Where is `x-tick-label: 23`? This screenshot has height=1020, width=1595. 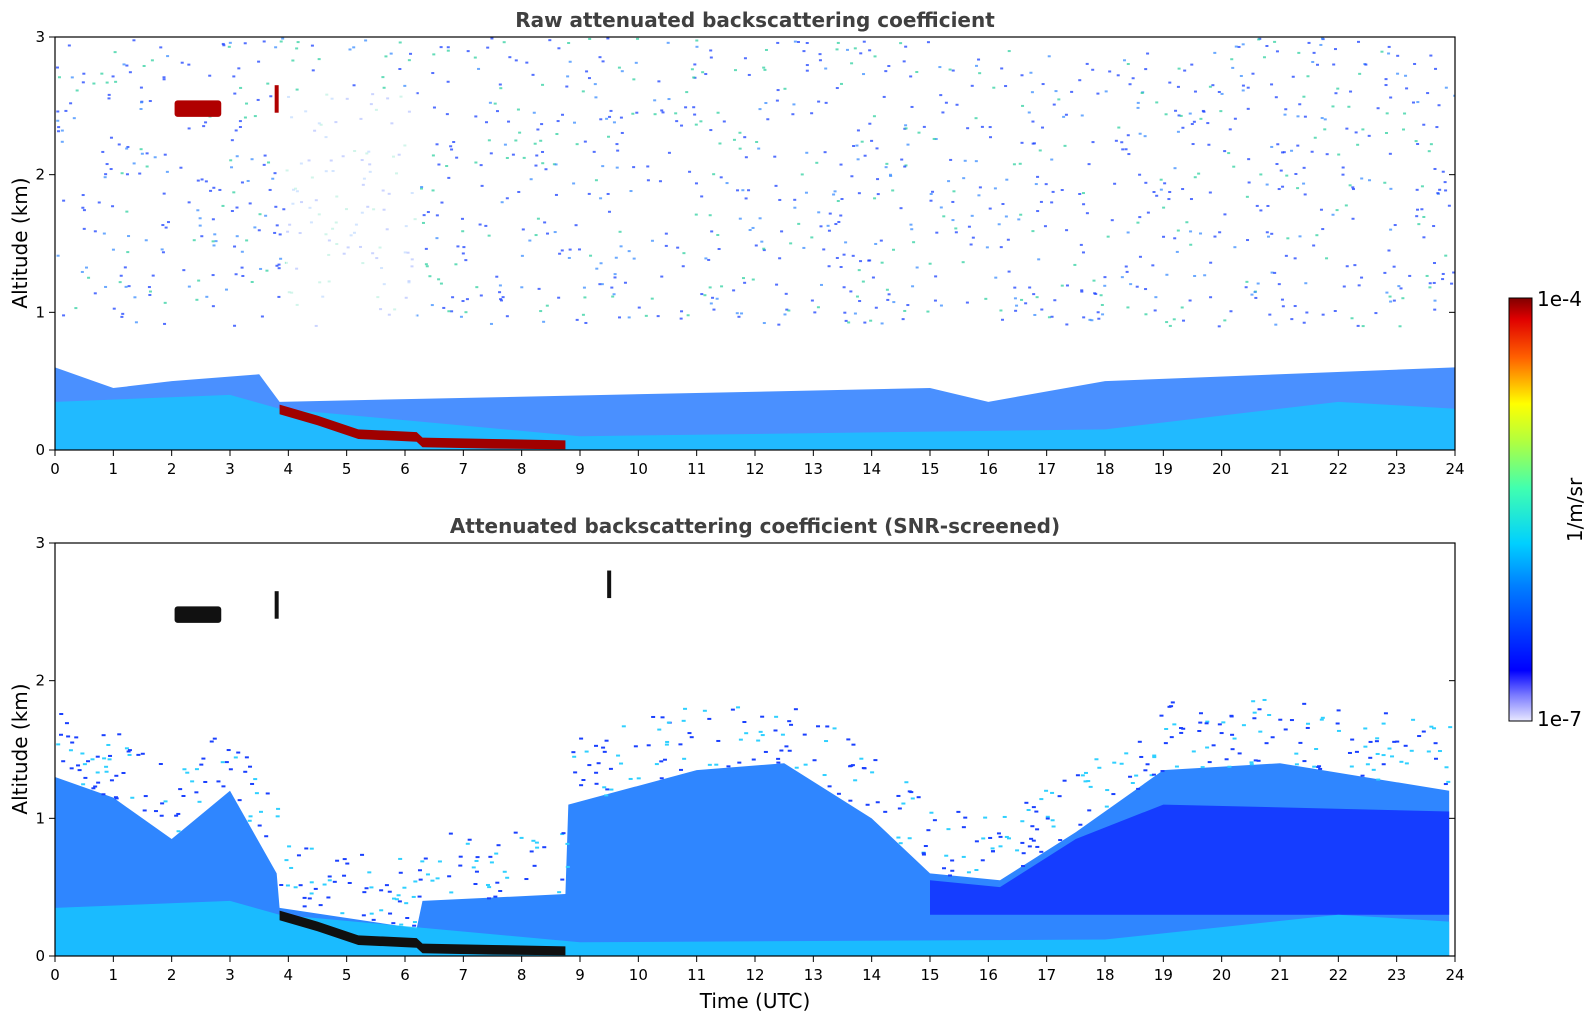
x-tick-label: 23 is located at coordinates (1396, 975).